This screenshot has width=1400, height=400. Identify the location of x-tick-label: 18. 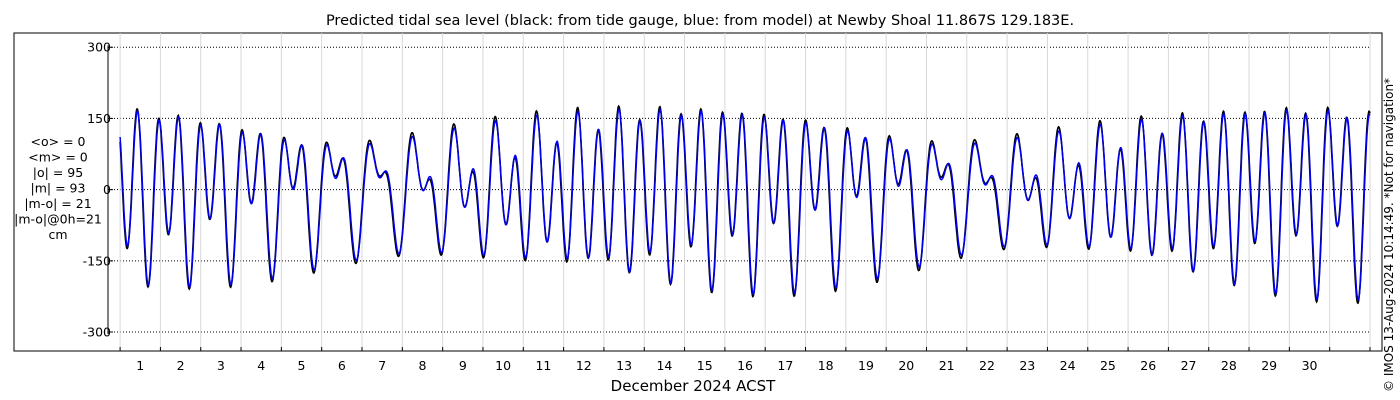
(826, 365).